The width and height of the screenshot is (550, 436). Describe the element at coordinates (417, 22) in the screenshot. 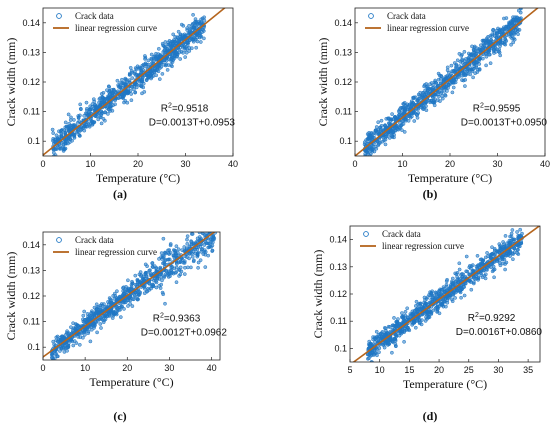

I see `legend: Crack data linear regression curve` at that location.